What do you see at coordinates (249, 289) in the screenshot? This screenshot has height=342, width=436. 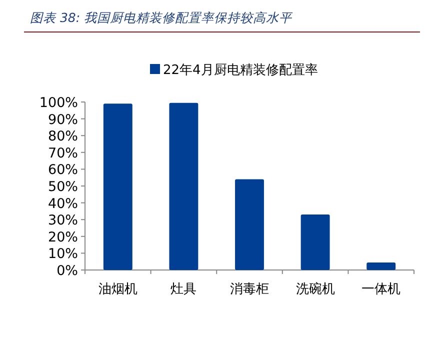 I see `x-tick-label: 消毒柜` at bounding box center [249, 289].